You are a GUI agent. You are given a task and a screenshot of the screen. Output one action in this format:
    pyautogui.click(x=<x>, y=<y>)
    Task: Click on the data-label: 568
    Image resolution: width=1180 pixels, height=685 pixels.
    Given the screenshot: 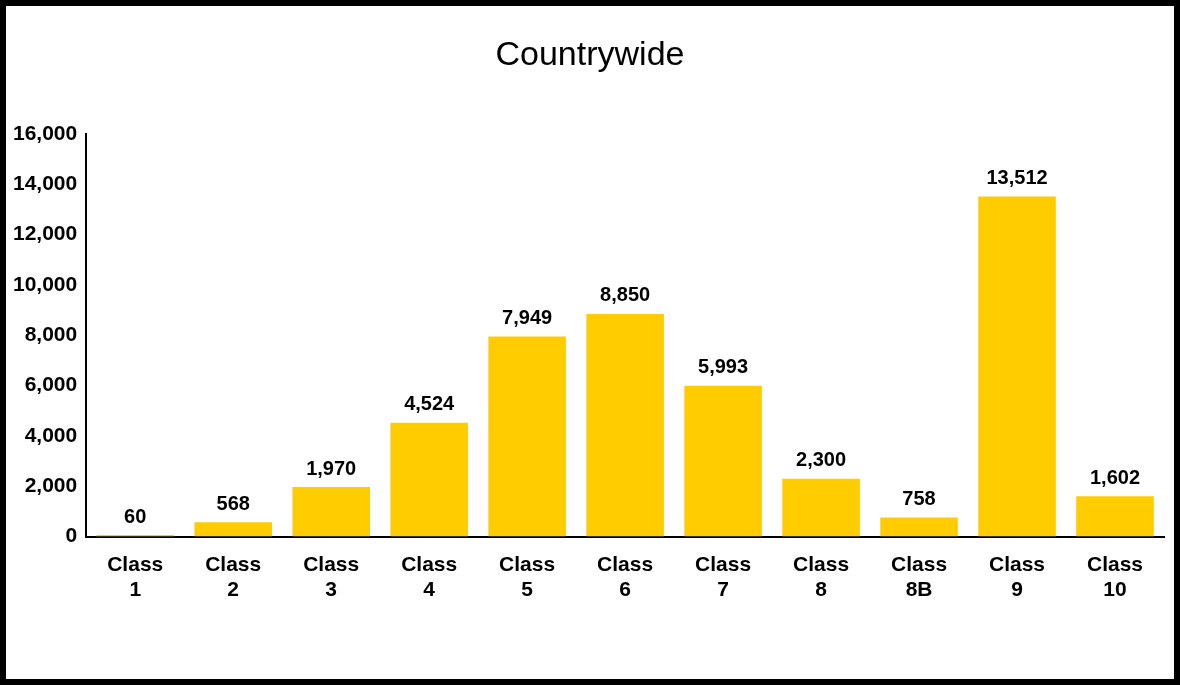 What is the action you would take?
    pyautogui.click(x=233, y=502)
    